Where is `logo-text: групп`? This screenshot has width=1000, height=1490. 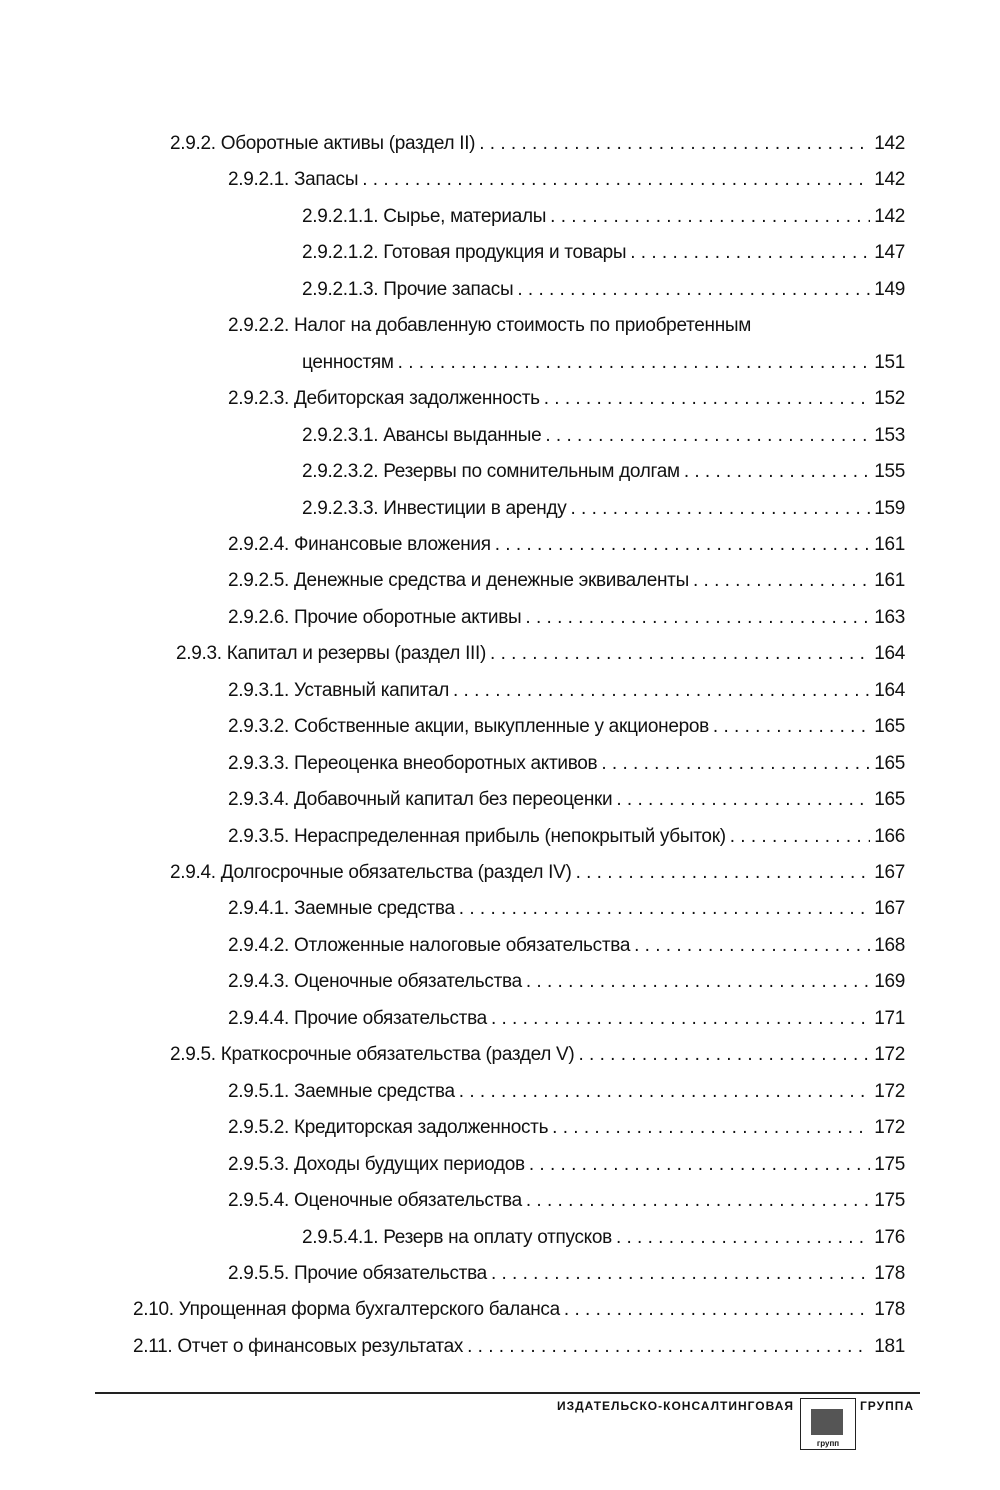
logo-text: групп is located at coordinates (828, 1443).